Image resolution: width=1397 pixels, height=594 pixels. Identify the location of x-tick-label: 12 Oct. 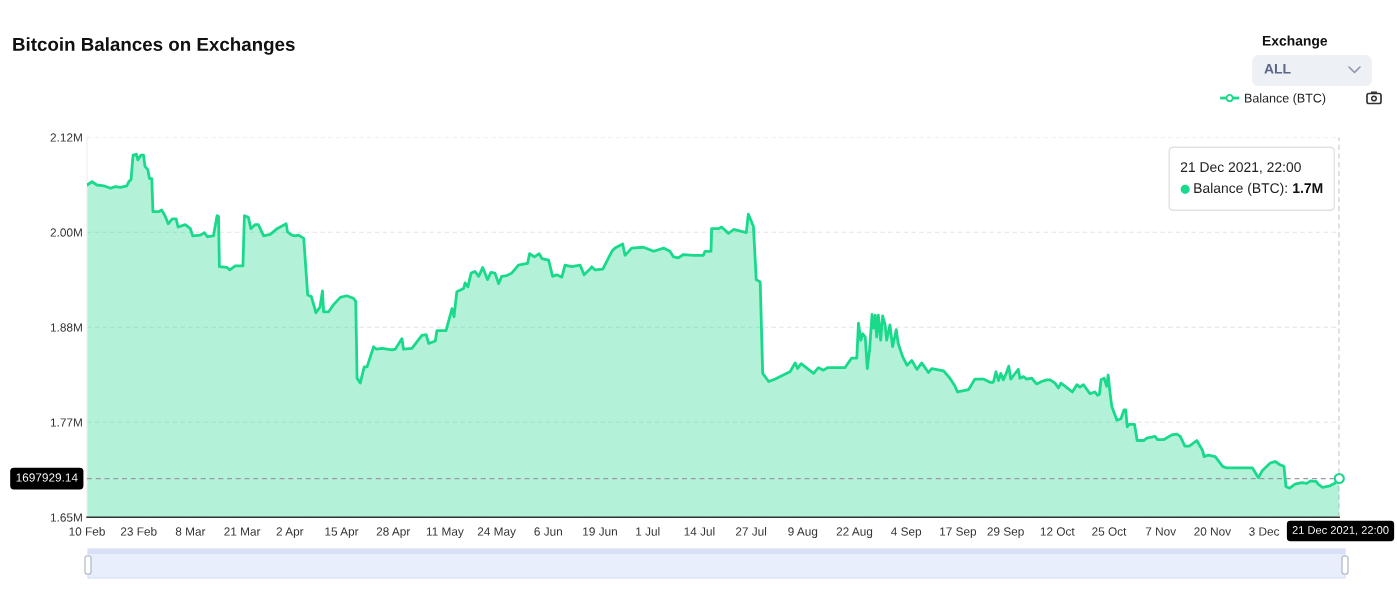
(1057, 531).